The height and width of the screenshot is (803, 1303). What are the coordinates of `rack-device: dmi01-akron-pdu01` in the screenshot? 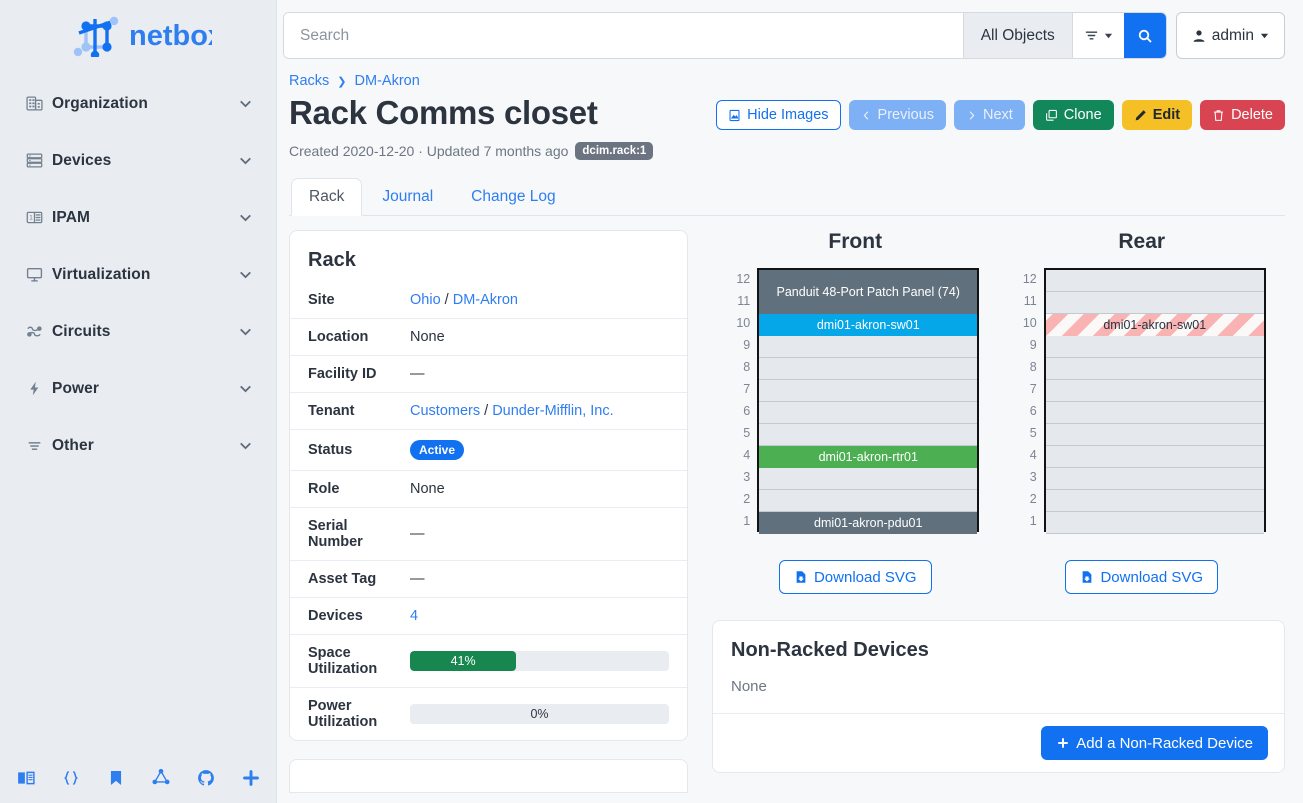 It's located at (868, 523).